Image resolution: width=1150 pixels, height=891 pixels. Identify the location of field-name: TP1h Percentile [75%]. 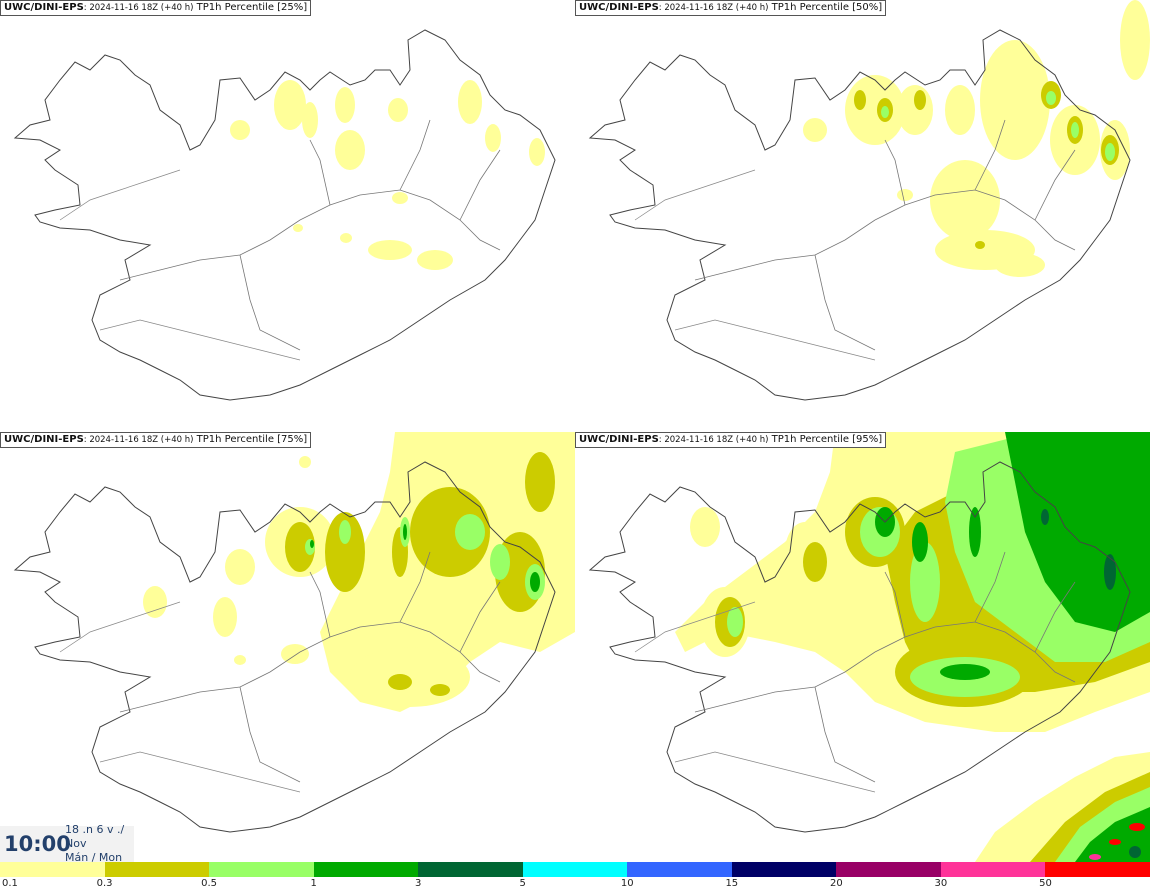
(252, 439).